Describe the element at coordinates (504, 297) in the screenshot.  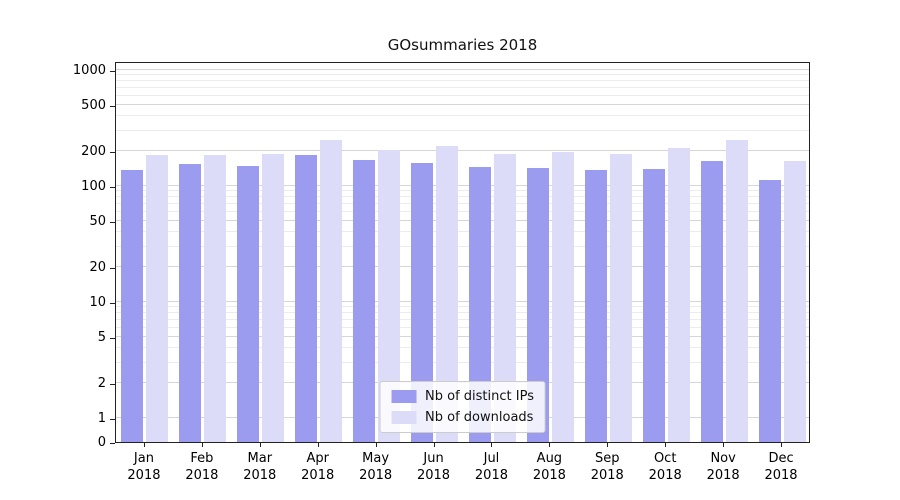
I see `bar-downloads-jul` at that location.